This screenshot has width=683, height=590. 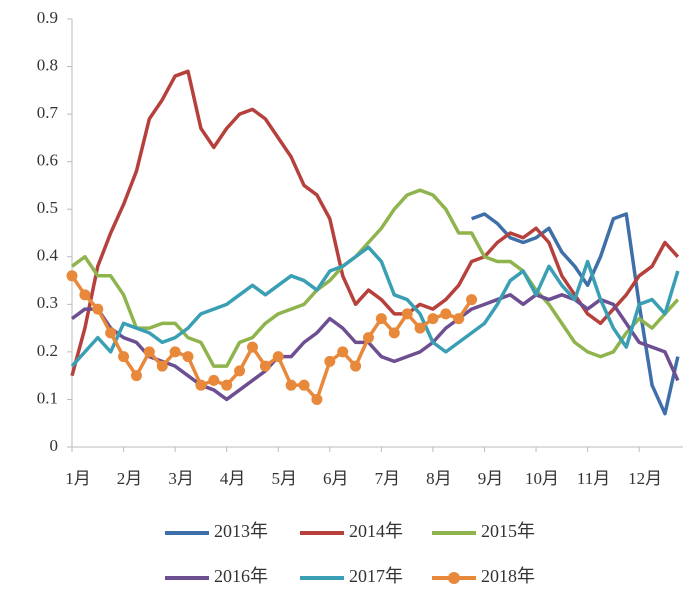 What do you see at coordinates (54, 445) in the screenshot?
I see `y-tick-label: 0` at bounding box center [54, 445].